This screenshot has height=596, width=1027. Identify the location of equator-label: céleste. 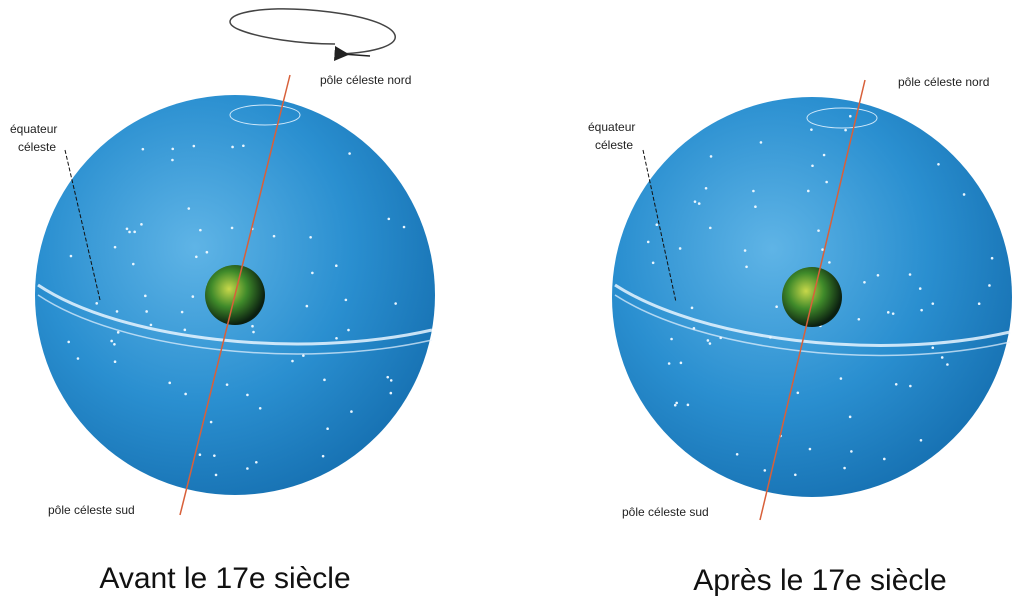
(614, 145).